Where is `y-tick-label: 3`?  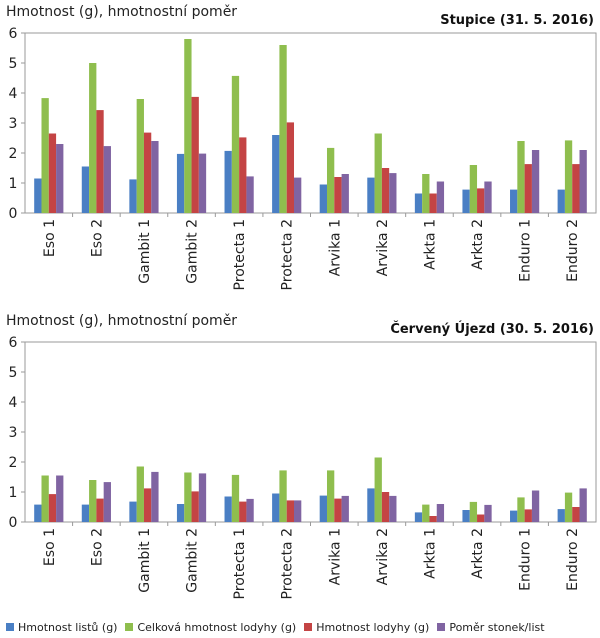 y-tick-label: 3 is located at coordinates (13, 433).